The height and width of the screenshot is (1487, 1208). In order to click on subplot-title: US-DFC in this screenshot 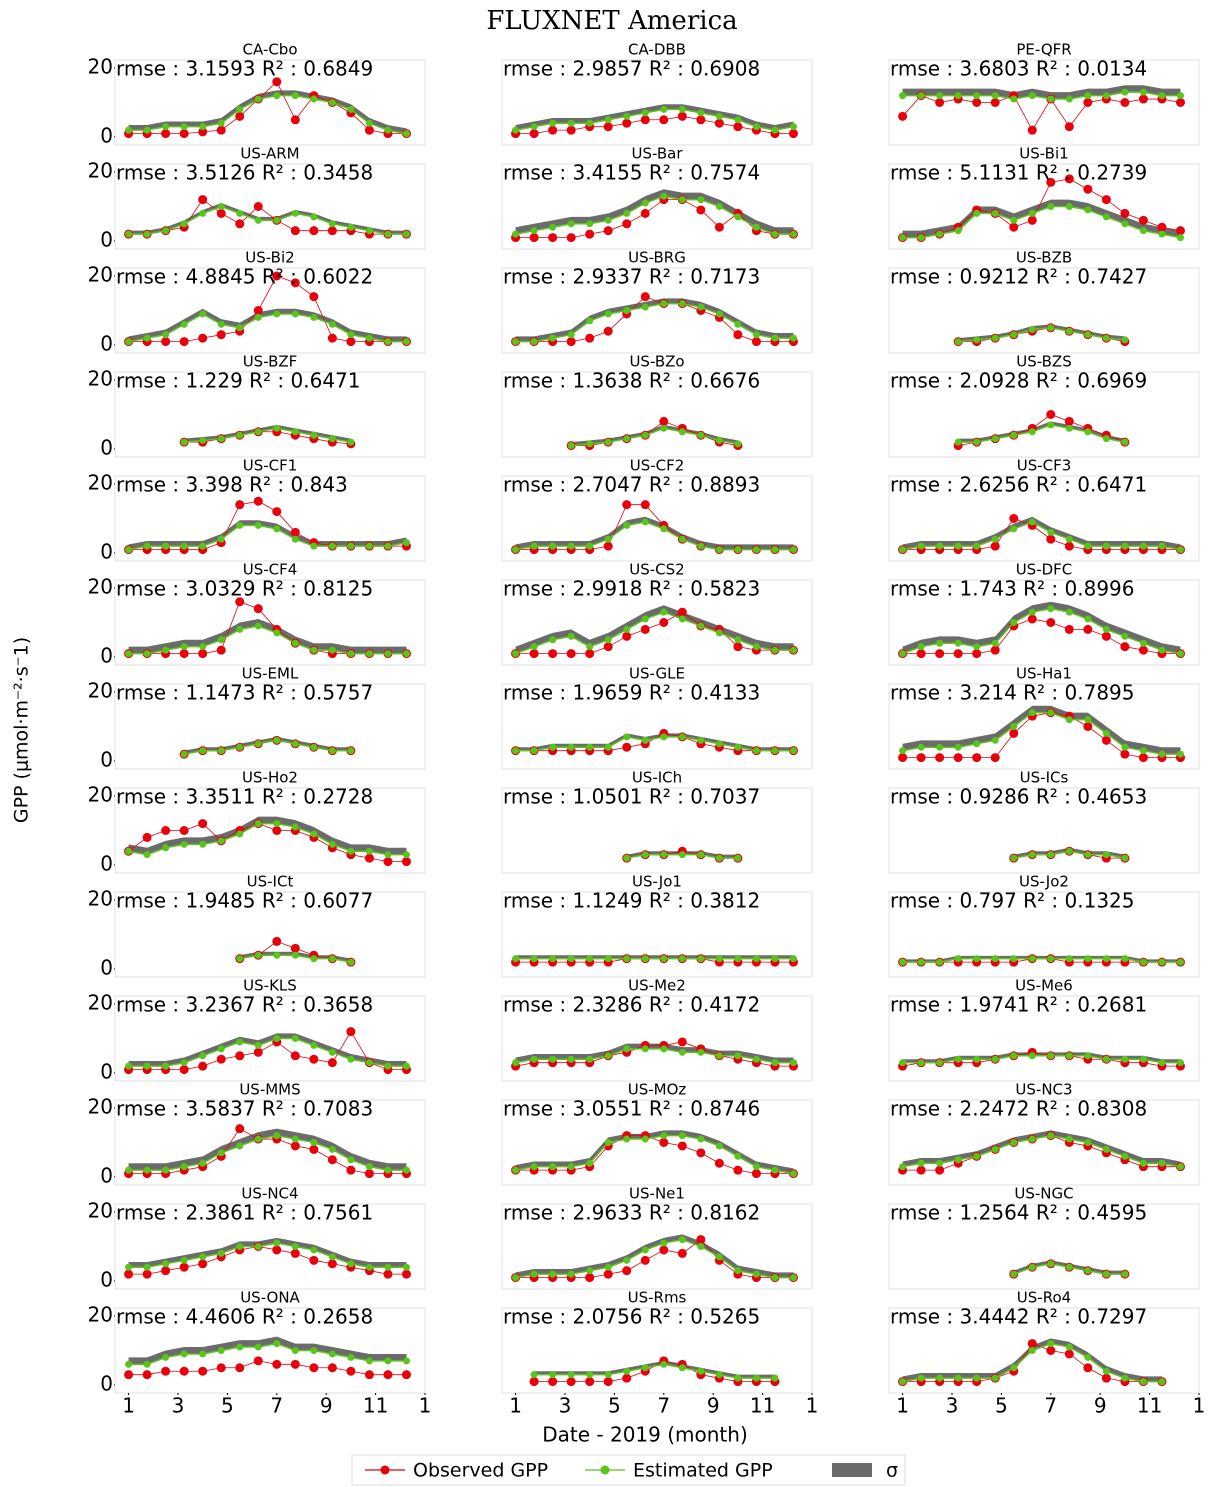, I will do `click(1044, 570)`.